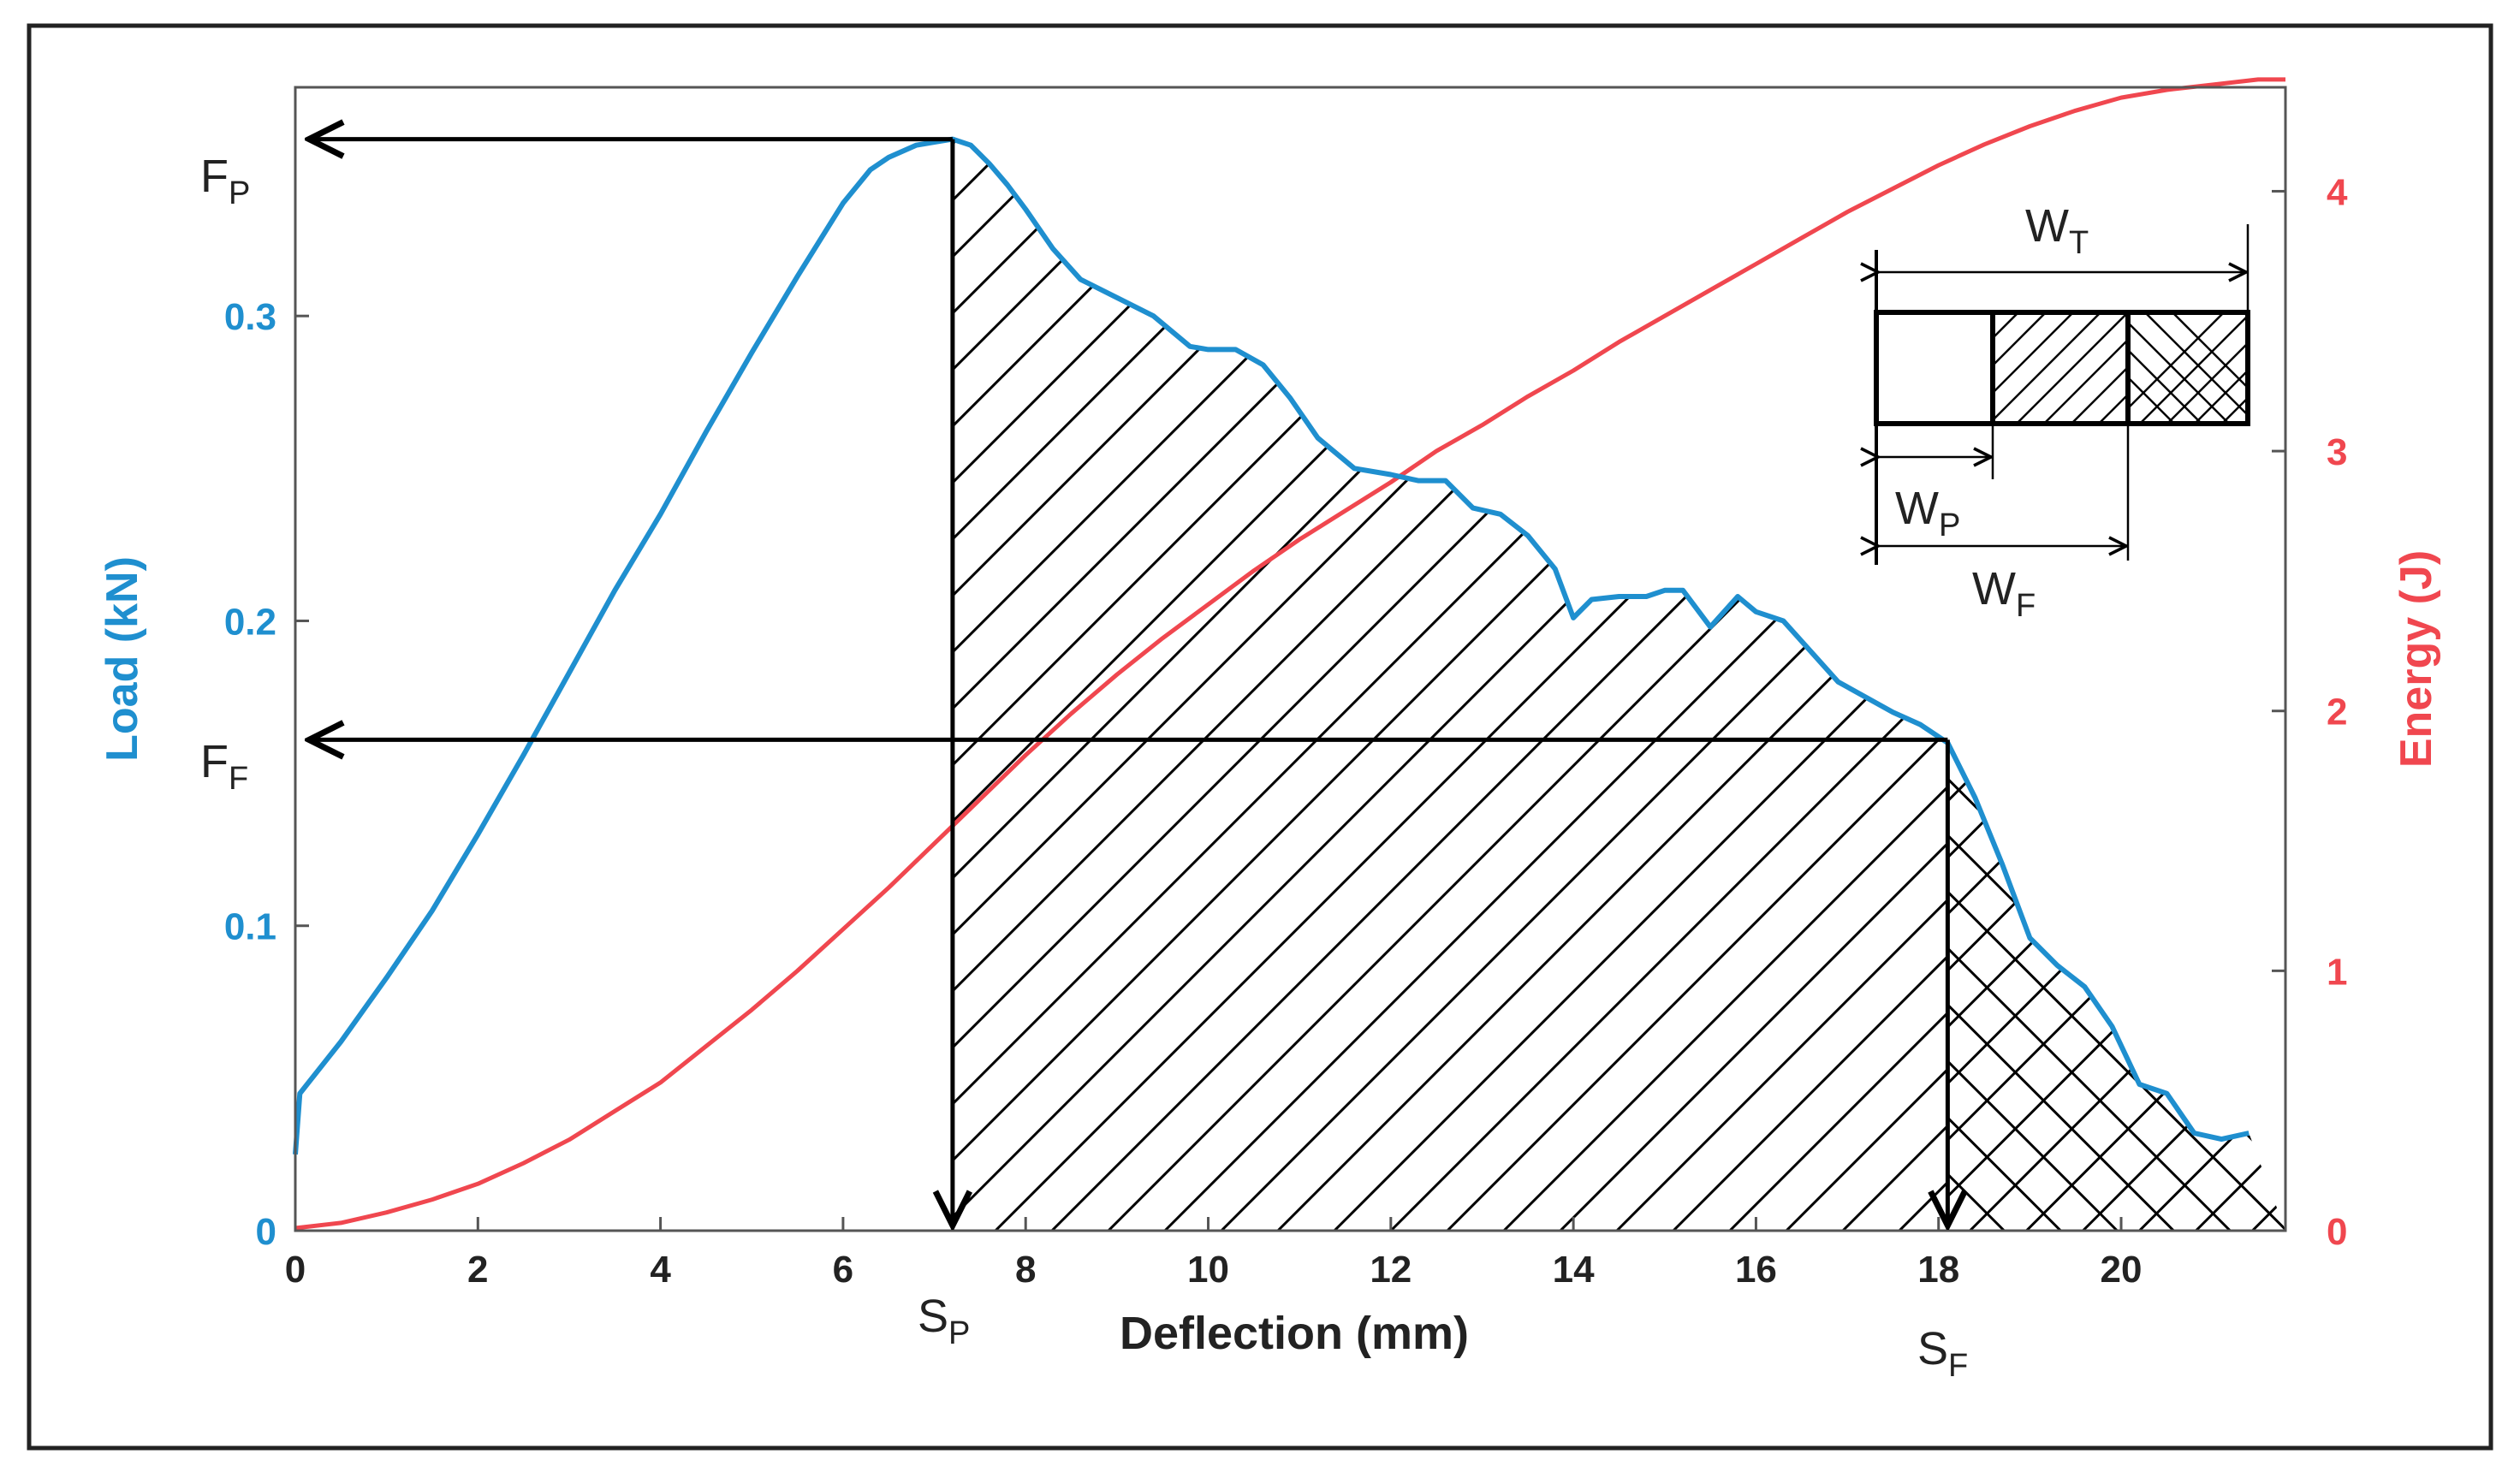 The height and width of the screenshot is (1478, 2520). I want to click on right-y-tick-label-1: 1, so click(2337, 972).